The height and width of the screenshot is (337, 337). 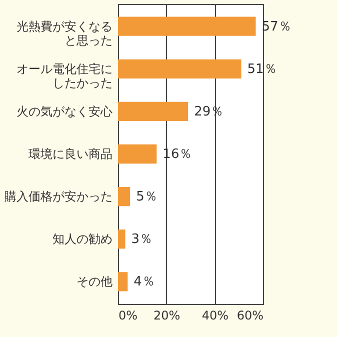 What do you see at coordinates (144, 282) in the screenshot?
I see `data-label: 4％` at bounding box center [144, 282].